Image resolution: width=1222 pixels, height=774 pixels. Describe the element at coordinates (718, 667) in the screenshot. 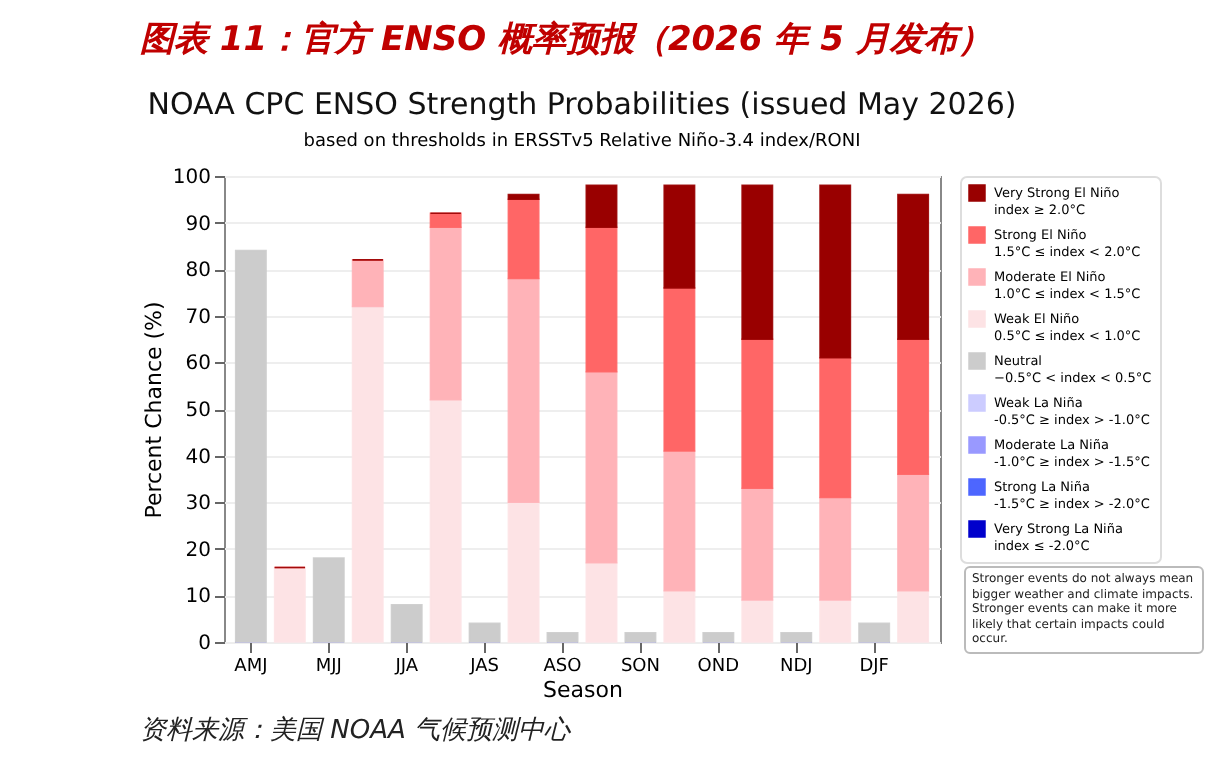

I see `x-tick-label: OND` at that location.